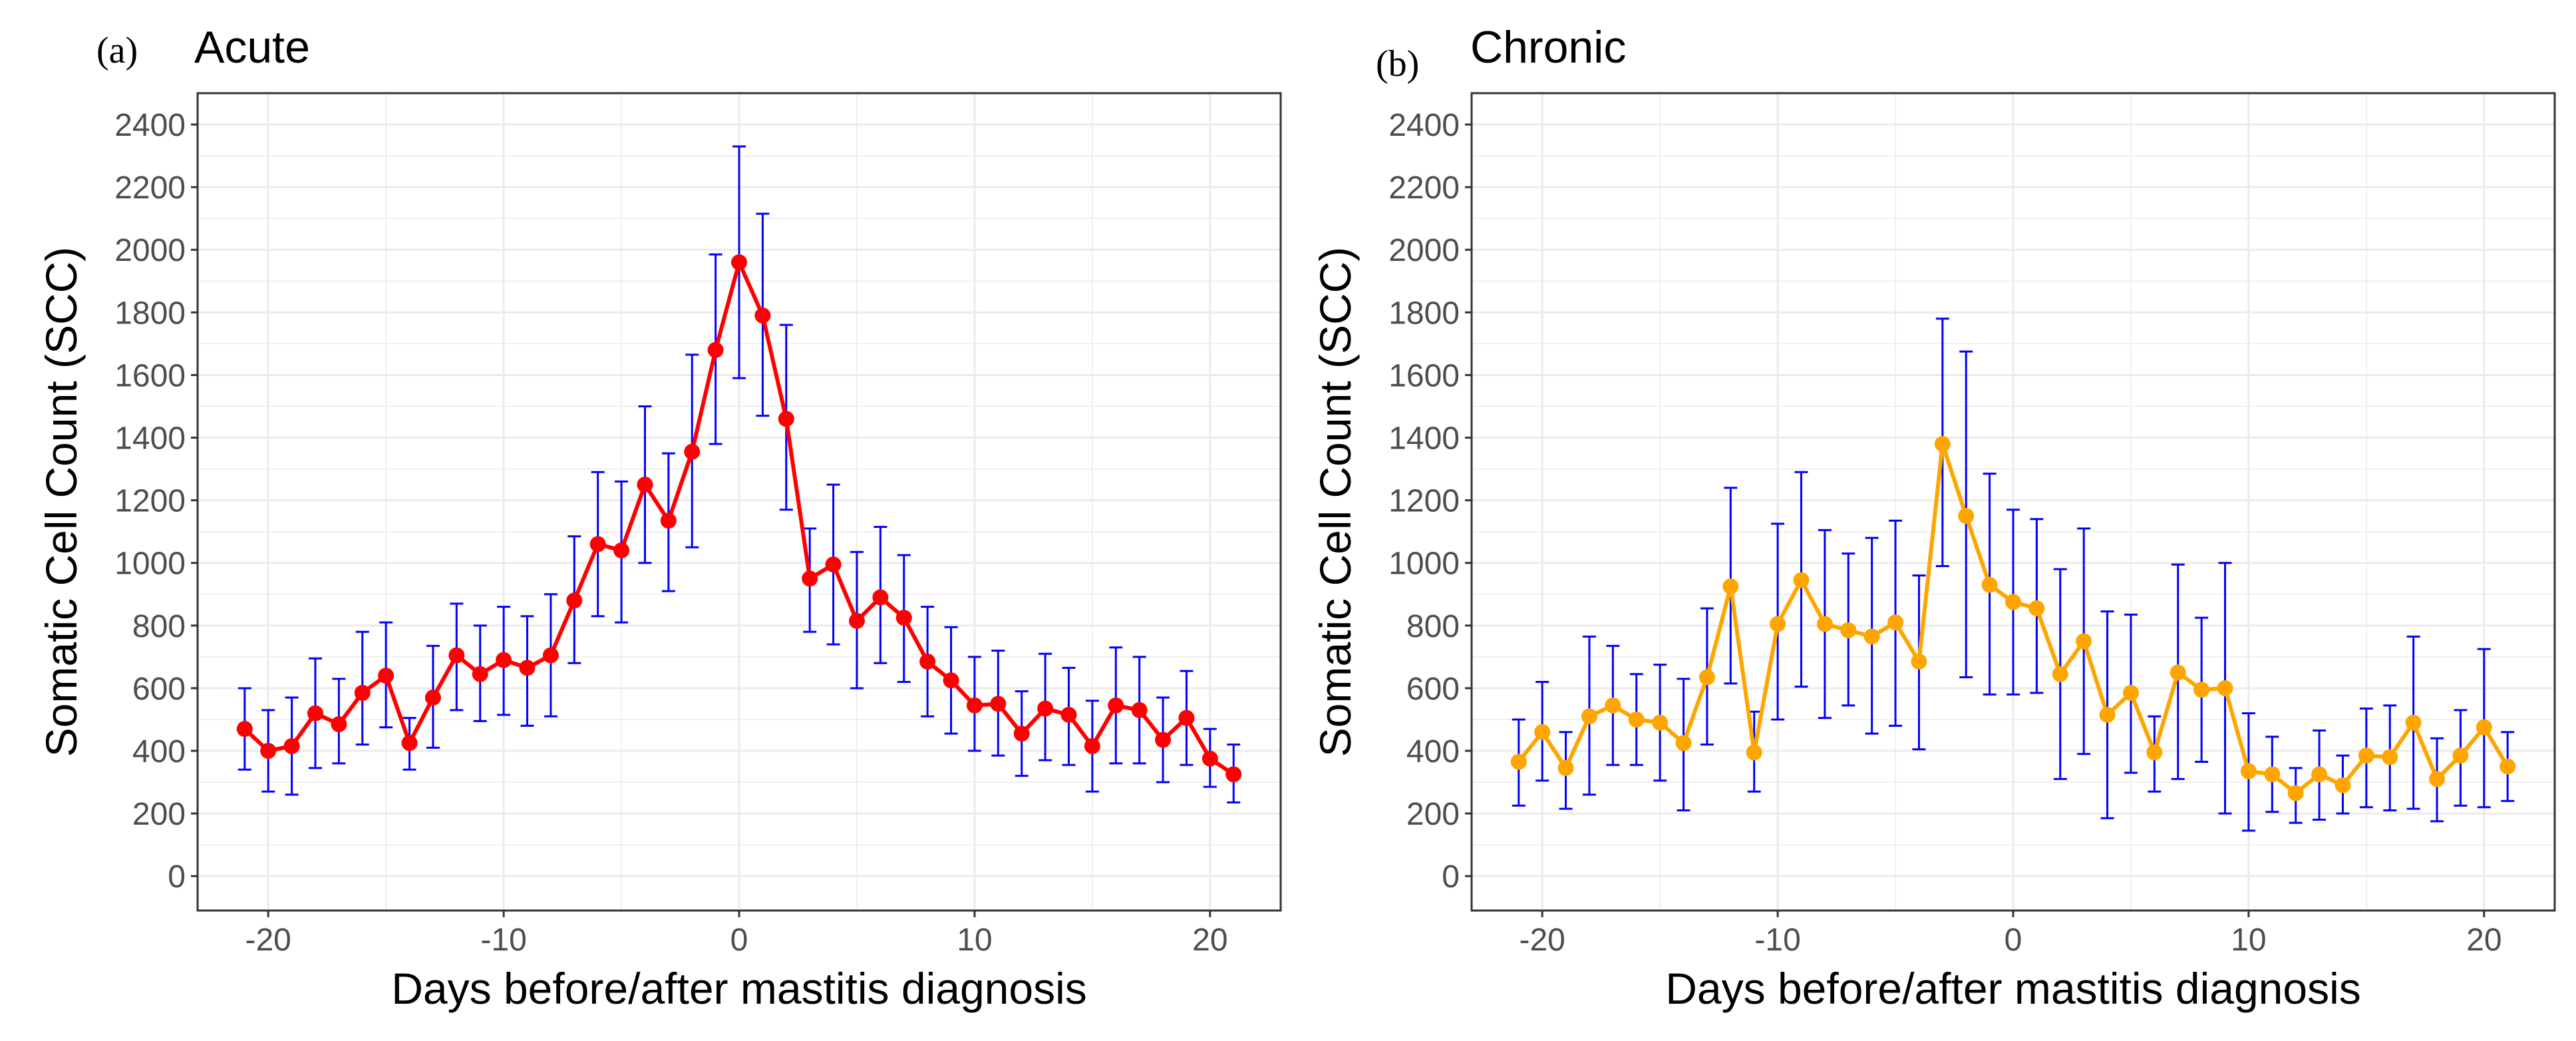 This screenshot has width=2576, height=1041. Describe the element at coordinates (2012, 989) in the screenshot. I see `x-axis-title-b: Days before/after mastitis diagnosis` at that location.